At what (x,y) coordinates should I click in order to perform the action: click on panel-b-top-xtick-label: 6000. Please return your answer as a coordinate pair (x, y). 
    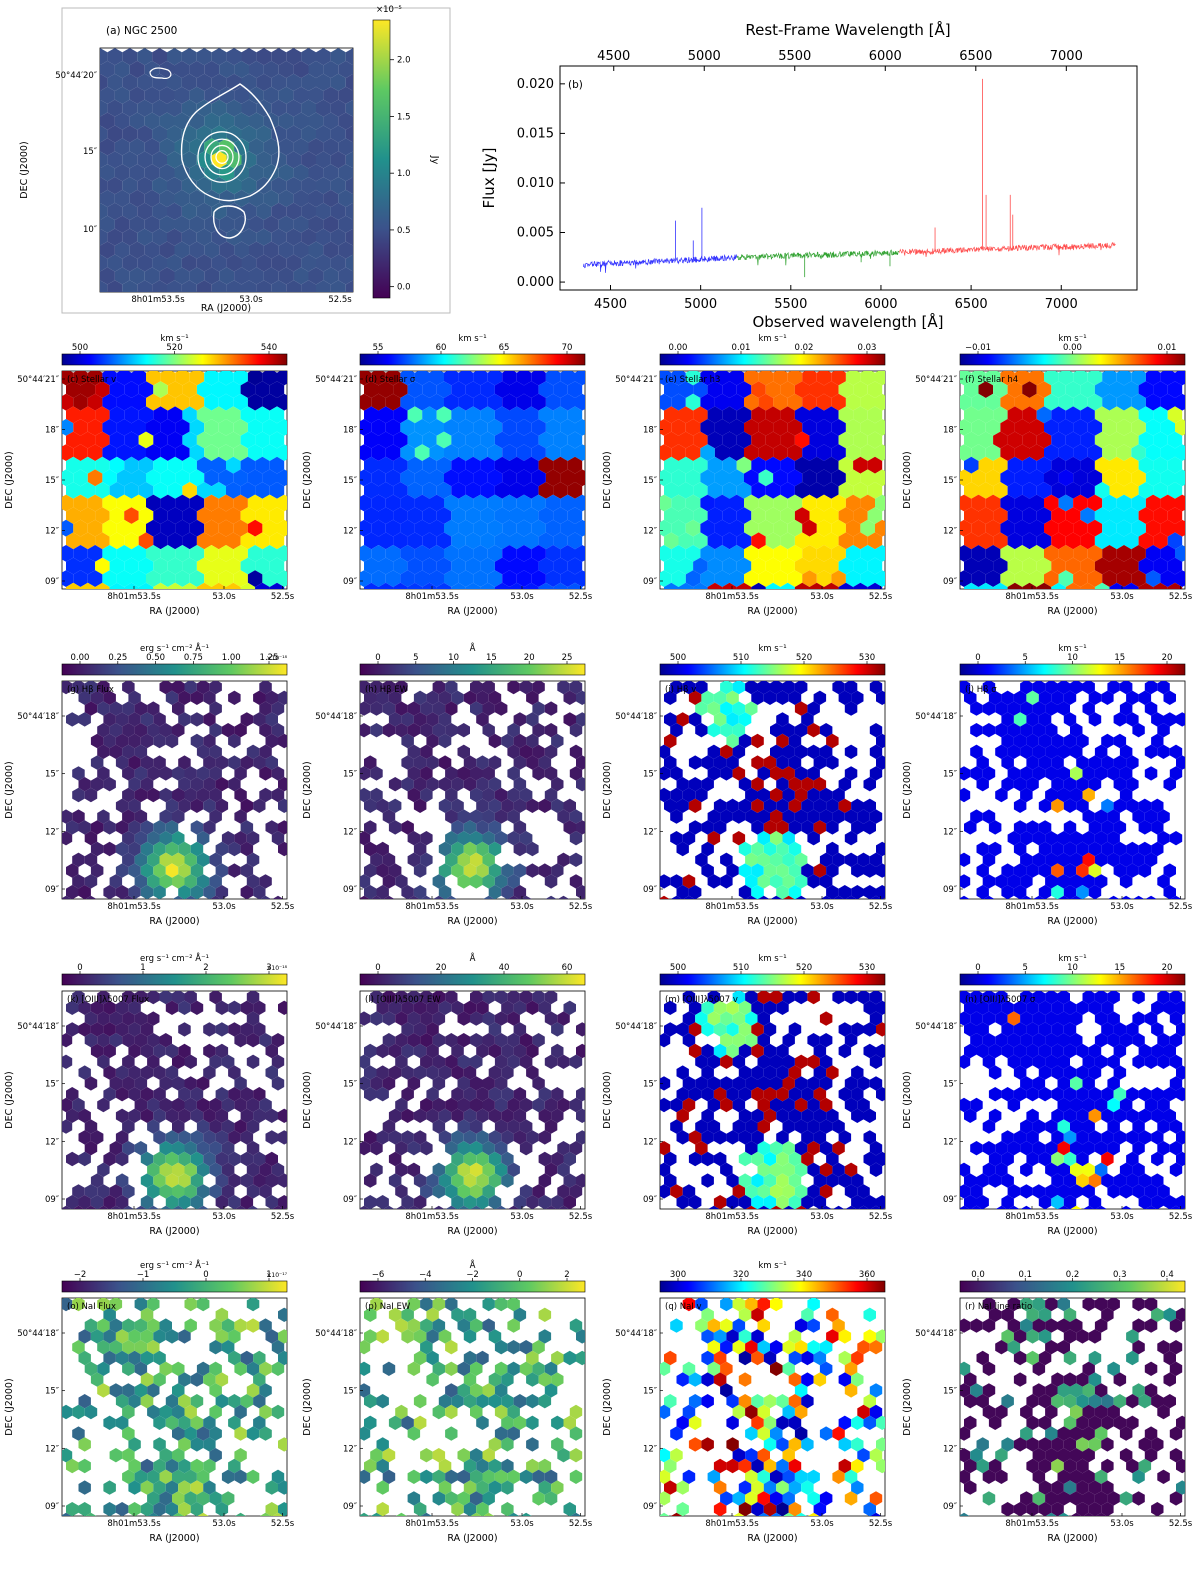
    Looking at the image, I should click on (885, 56).